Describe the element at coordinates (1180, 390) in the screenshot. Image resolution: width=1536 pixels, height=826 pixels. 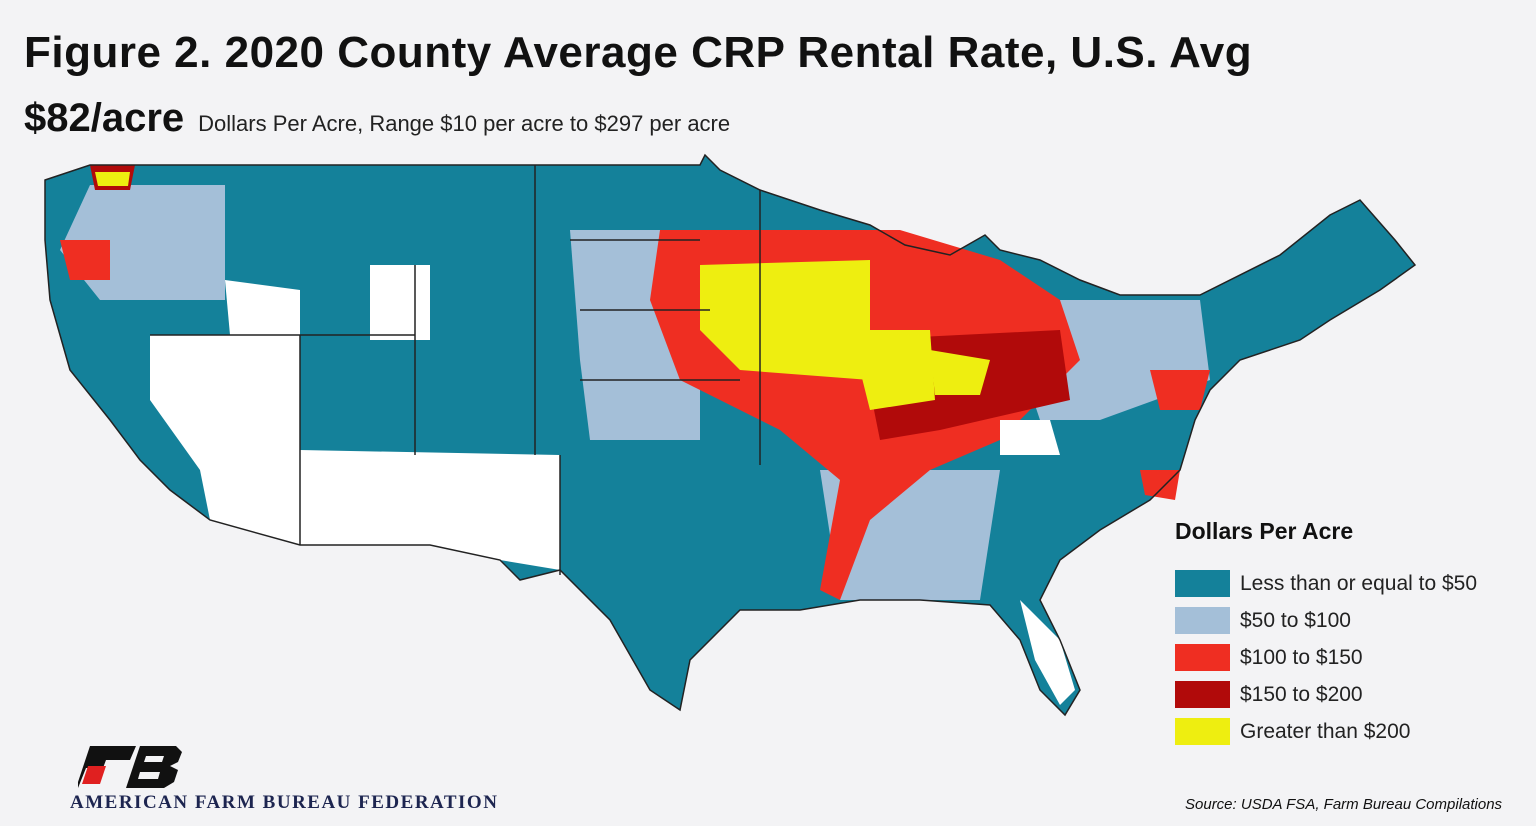
I see `region-maryland-red` at that location.